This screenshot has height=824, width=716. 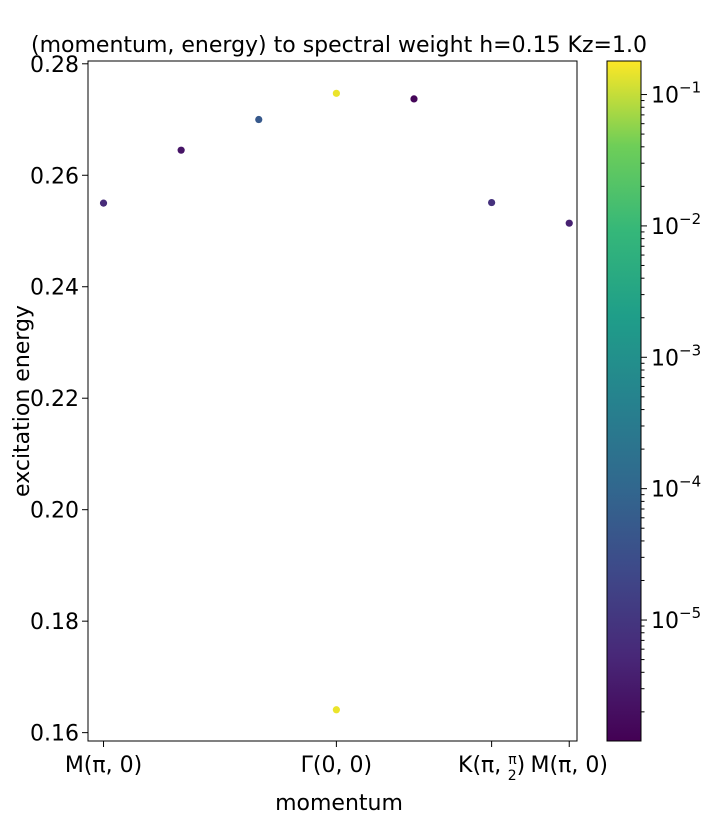 I want to click on colorbar-tick-label: 10⁻⁵, so click(x=676, y=619).